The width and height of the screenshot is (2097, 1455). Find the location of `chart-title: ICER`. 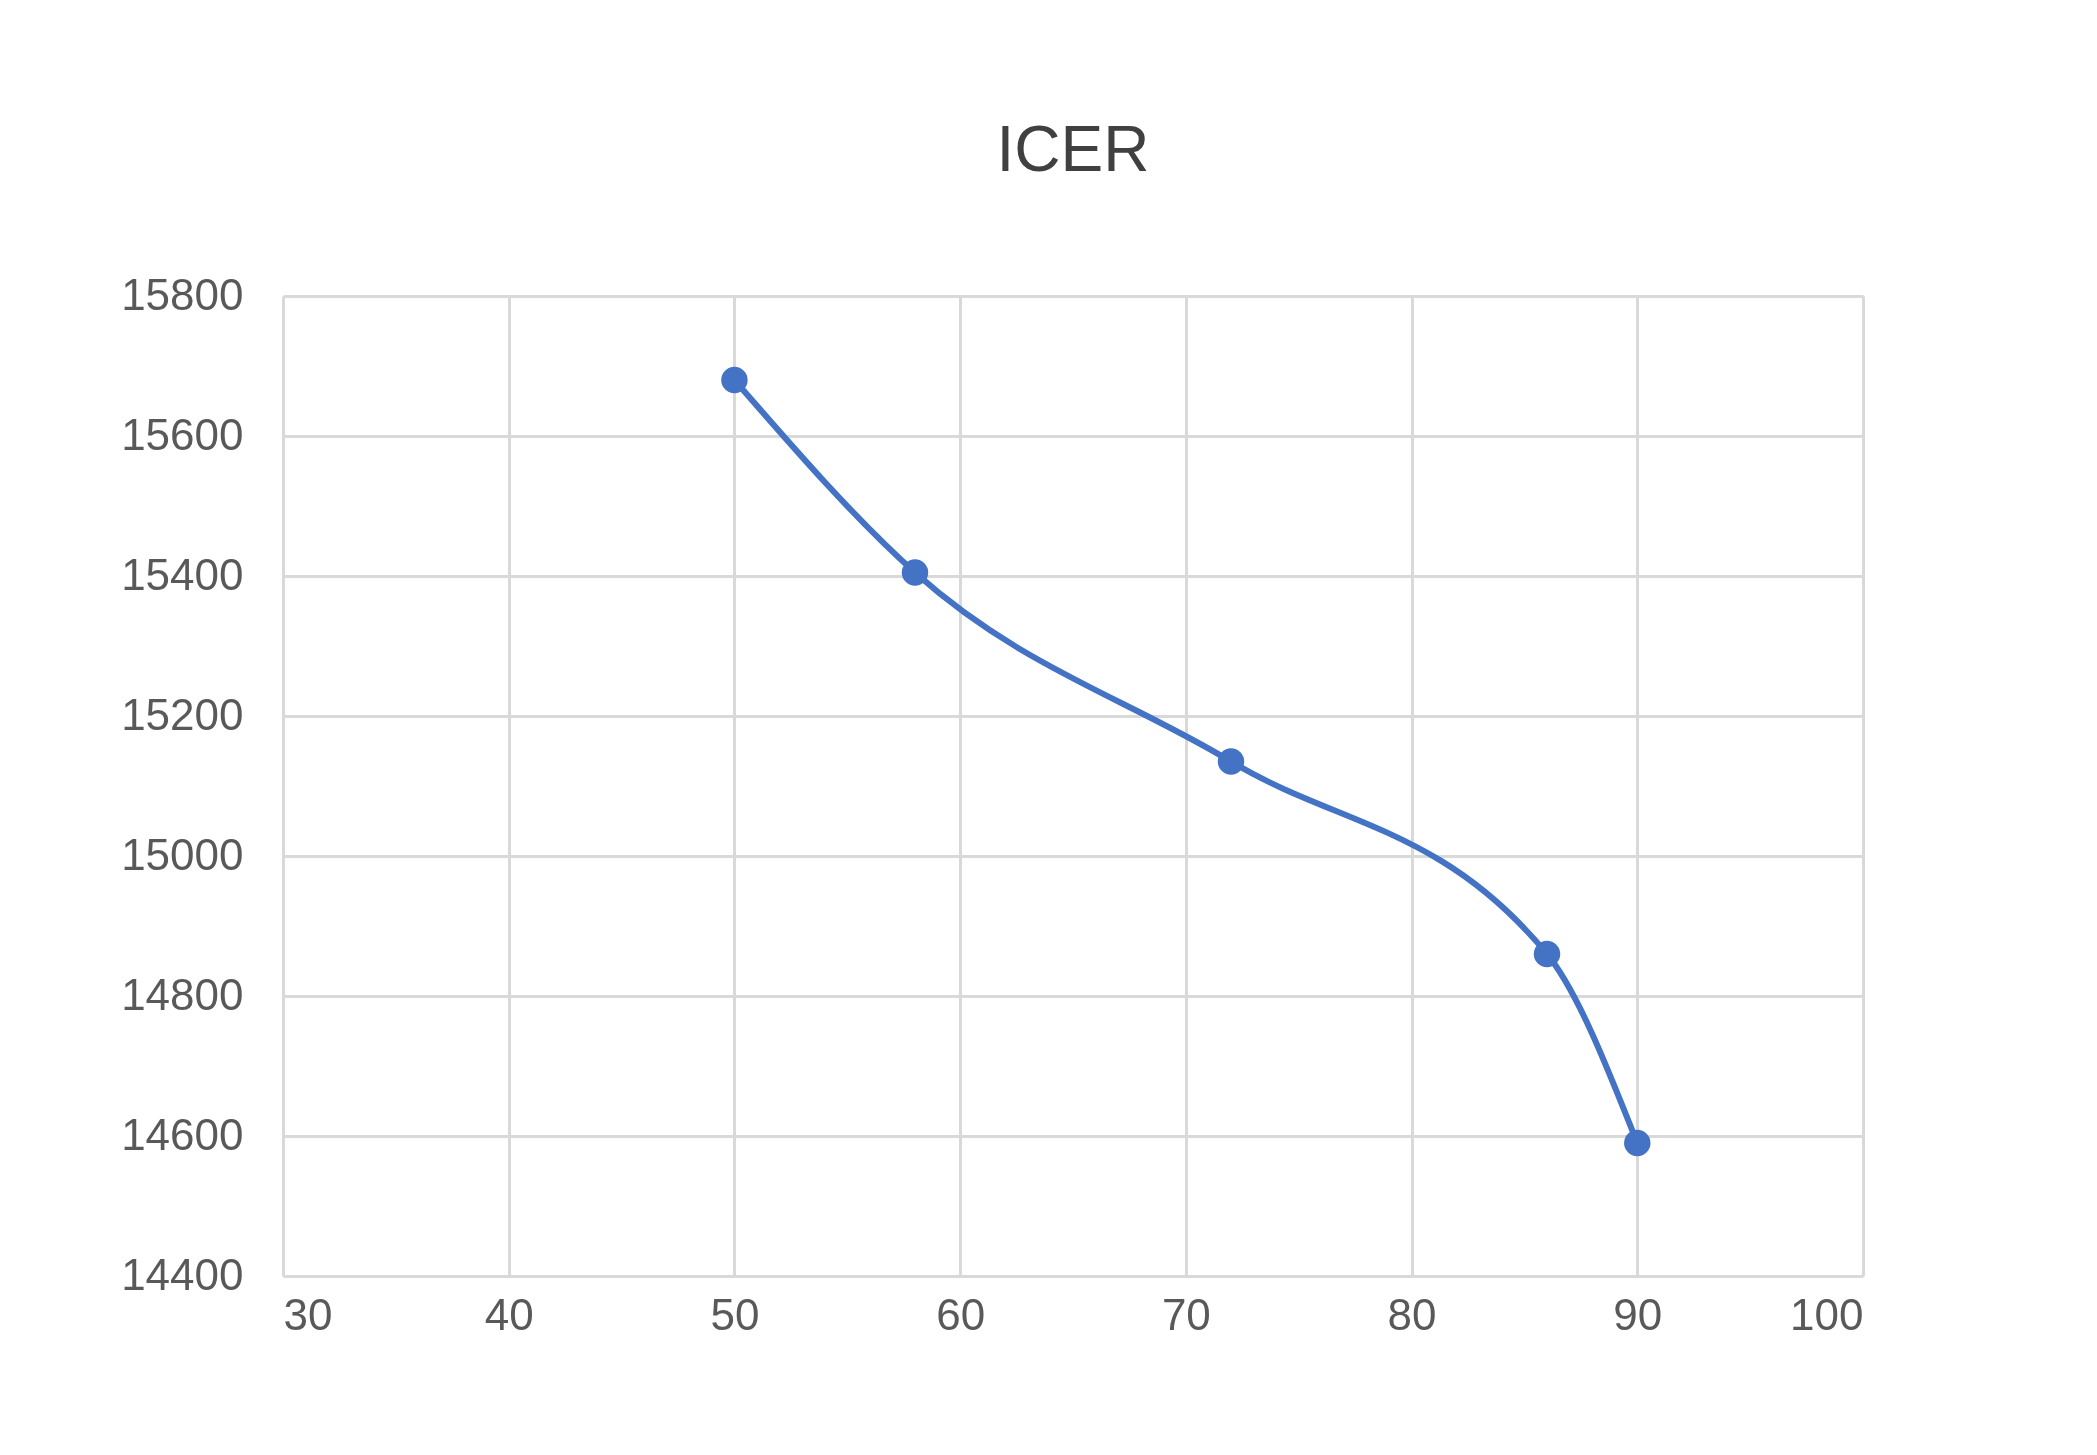

chart-title: ICER is located at coordinates (1073, 149).